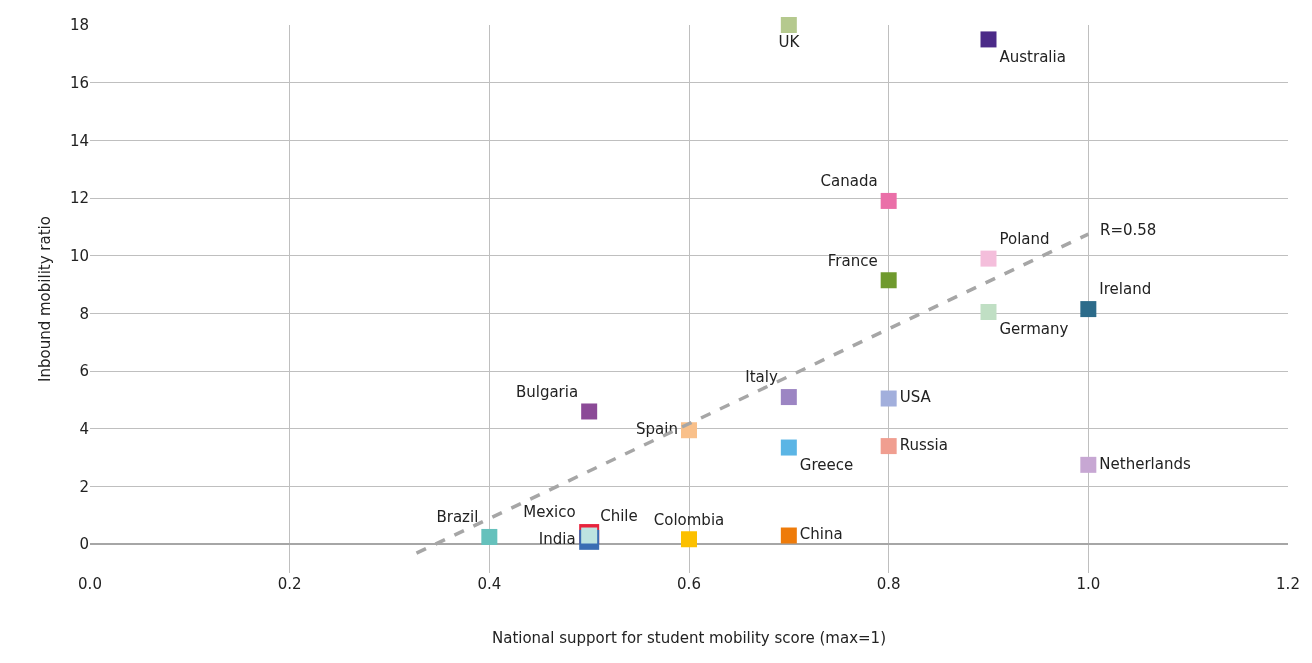  Describe the element at coordinates (547, 391) in the screenshot. I see `series-label: Bulgaria` at that location.